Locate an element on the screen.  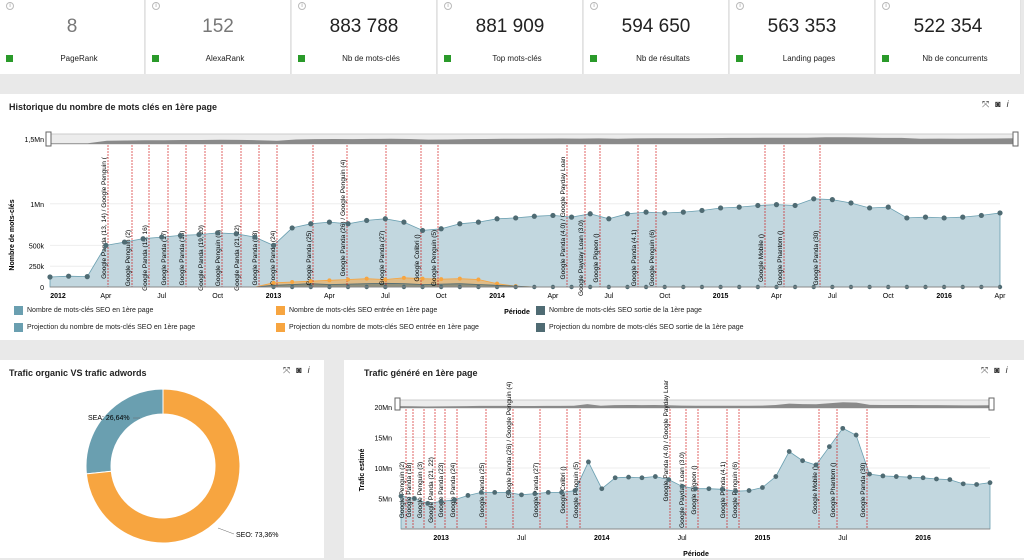
y-tick-label: 500k is located at coordinates (37, 246).